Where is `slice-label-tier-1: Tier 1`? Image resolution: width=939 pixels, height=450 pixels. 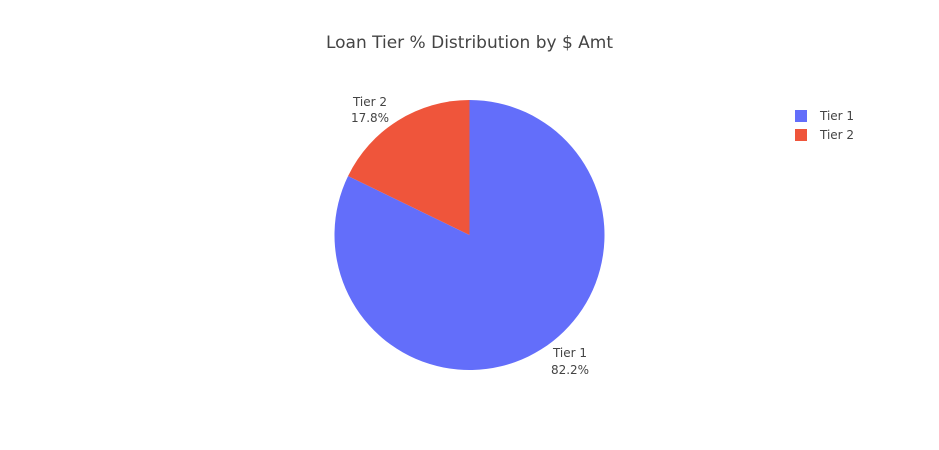
slice-label-tier-1: Tier 1 is located at coordinates (569, 353).